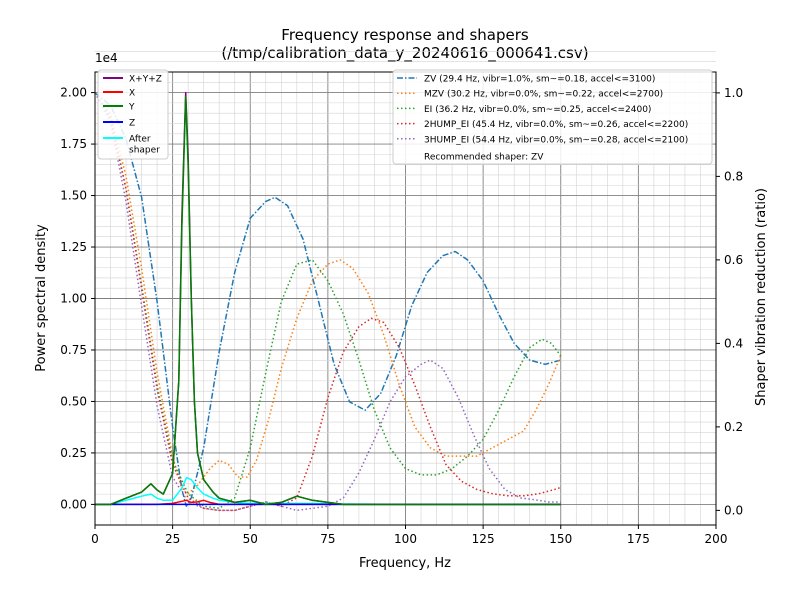 The image size is (800, 600). I want to click on x-tick-label: 150, so click(560, 539).